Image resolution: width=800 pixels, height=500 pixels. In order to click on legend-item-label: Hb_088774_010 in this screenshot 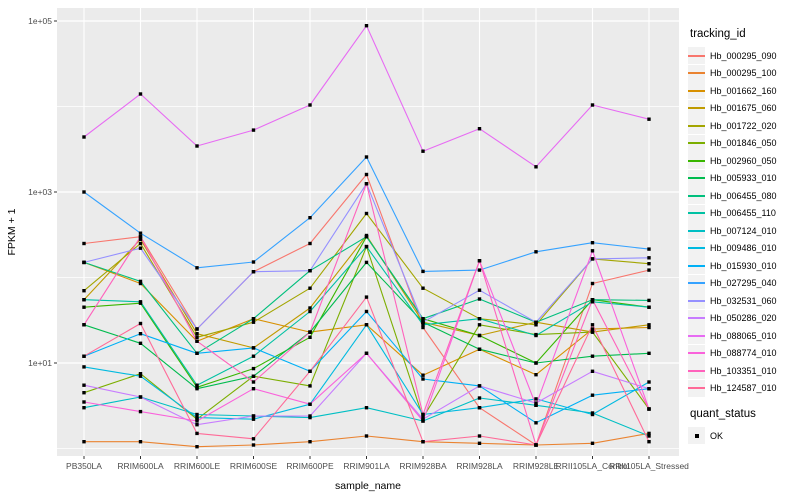, I will do `click(743, 353)`.